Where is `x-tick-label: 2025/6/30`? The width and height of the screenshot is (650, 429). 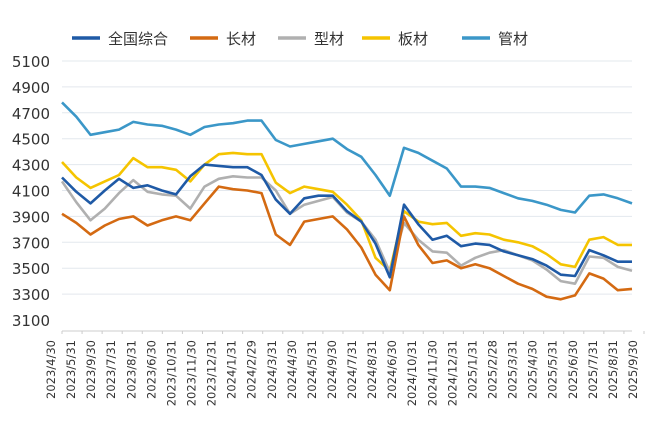
x-tick-label: 2025/6/30 is located at coordinates (573, 369).